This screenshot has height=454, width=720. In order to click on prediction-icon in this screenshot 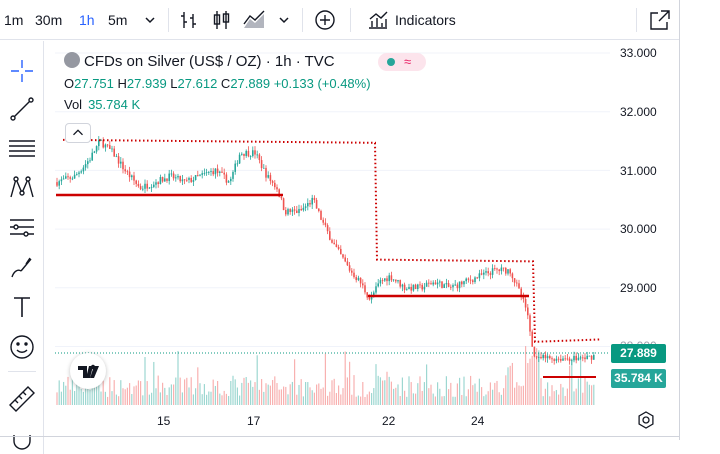, I will do `click(22, 227)`.